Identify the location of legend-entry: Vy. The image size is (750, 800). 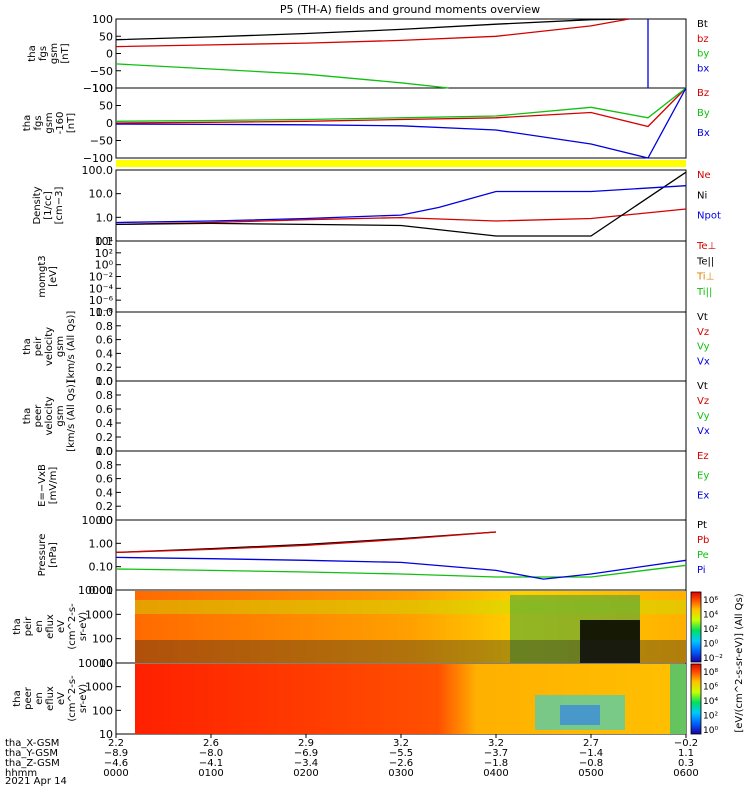
(703, 347).